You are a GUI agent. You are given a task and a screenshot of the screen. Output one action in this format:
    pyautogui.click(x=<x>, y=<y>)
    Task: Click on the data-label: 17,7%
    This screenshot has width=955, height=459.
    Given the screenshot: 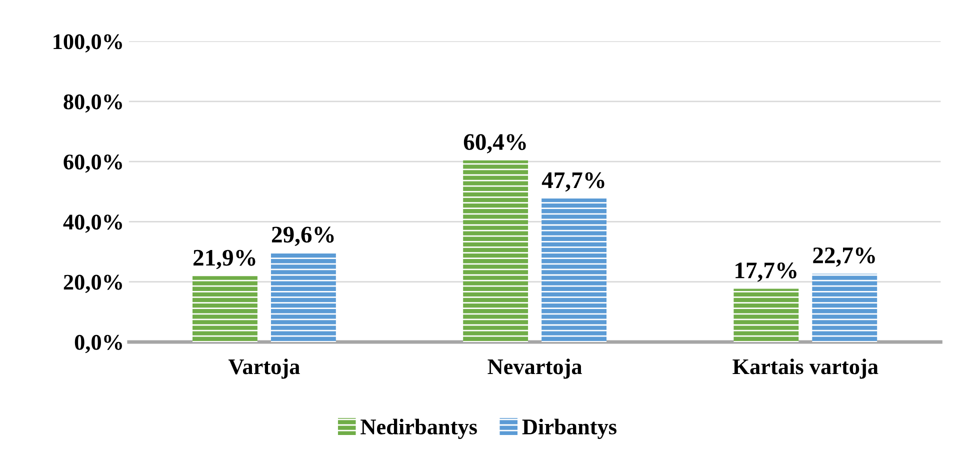 What is the action you would take?
    pyautogui.click(x=766, y=272)
    